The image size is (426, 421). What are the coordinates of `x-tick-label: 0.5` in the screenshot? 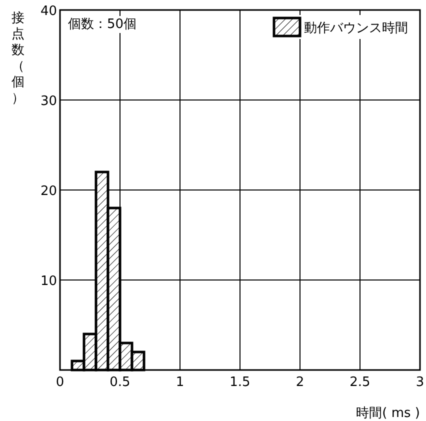 It's located at (120, 382).